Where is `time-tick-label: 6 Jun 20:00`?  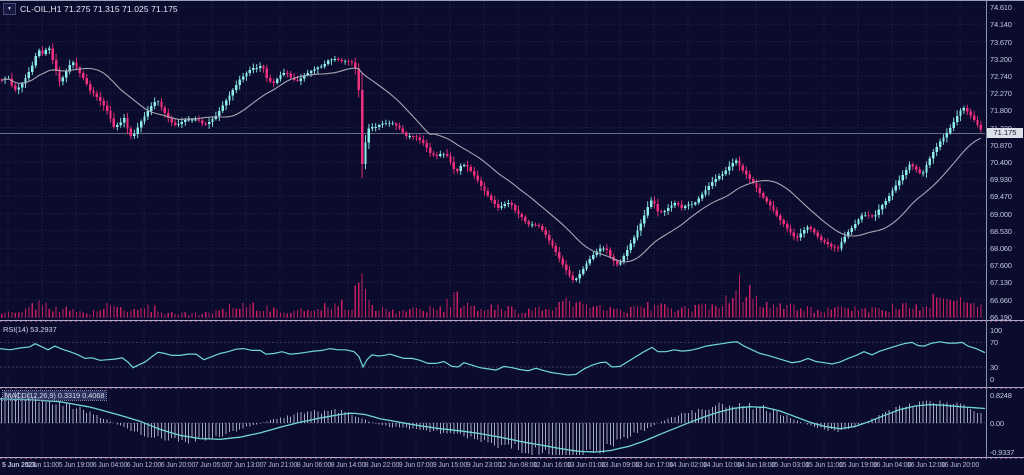
time-tick-label: 6 Jun 20:00 is located at coordinates (178, 465).